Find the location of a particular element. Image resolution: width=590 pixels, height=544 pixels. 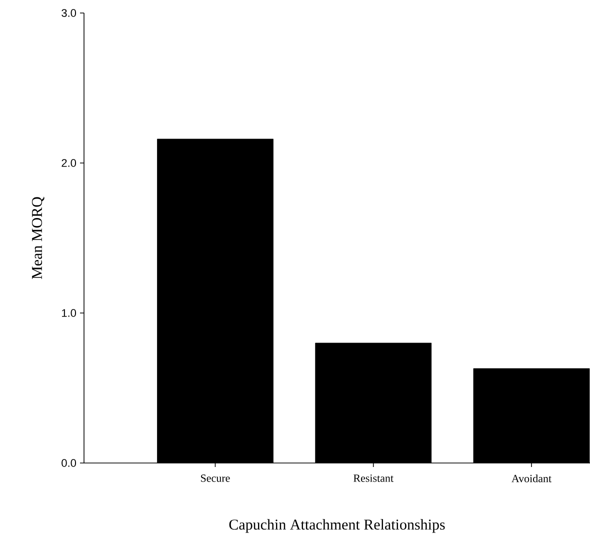

y-tick-label: 1.0 is located at coordinates (69, 313).